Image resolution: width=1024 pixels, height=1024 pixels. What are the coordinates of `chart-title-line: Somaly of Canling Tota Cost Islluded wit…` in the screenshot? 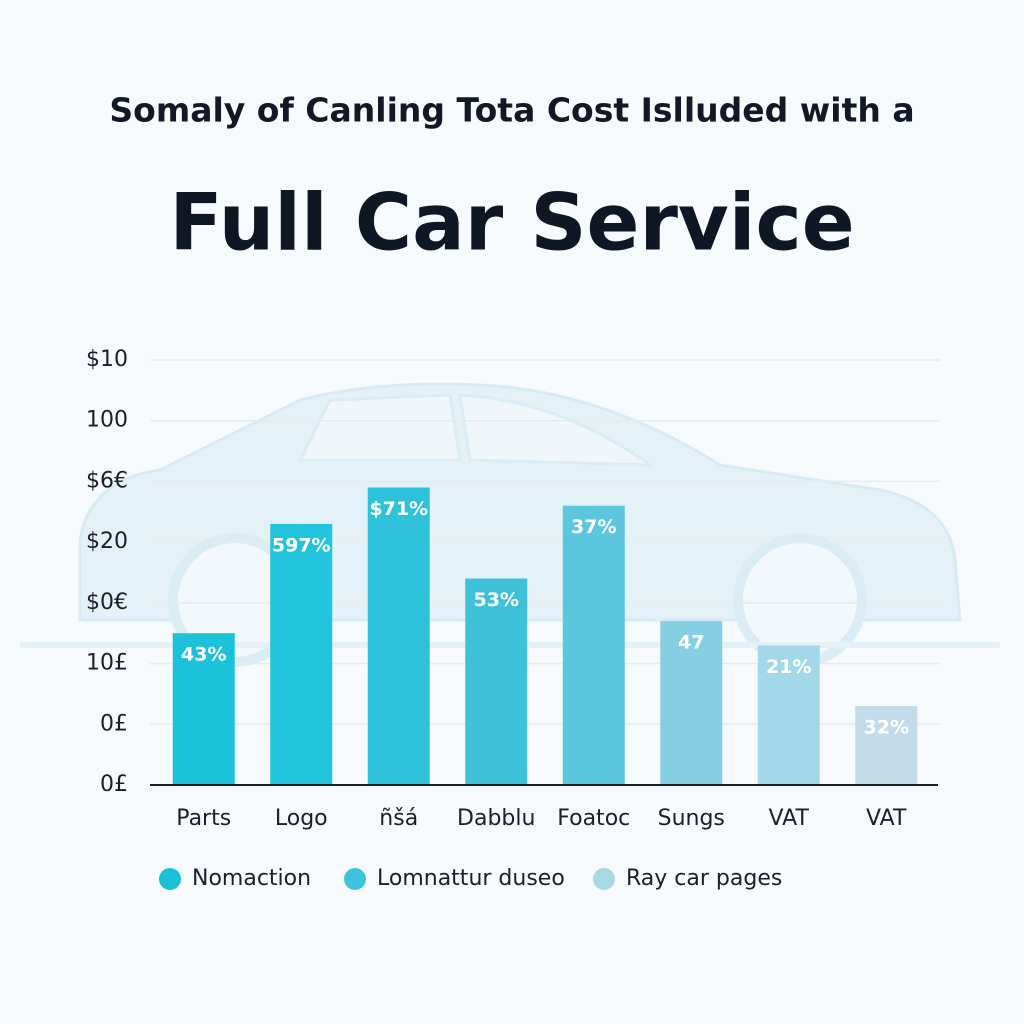 It's located at (511, 110).